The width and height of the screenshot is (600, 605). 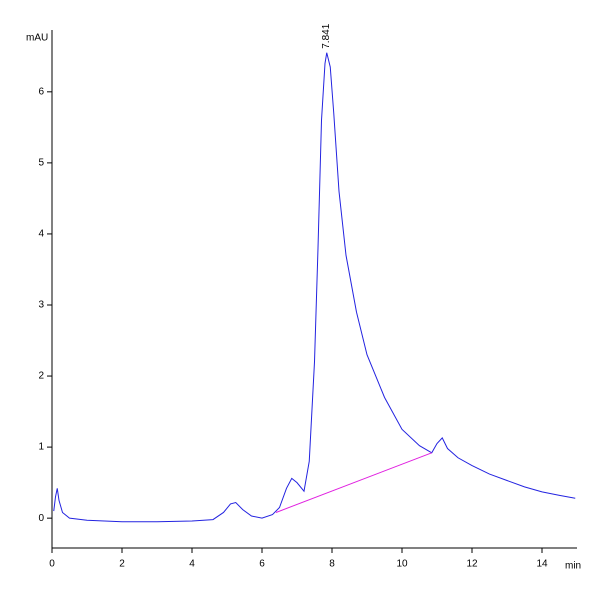 What do you see at coordinates (573, 566) in the screenshot?
I see `x-axis-label: min` at bounding box center [573, 566].